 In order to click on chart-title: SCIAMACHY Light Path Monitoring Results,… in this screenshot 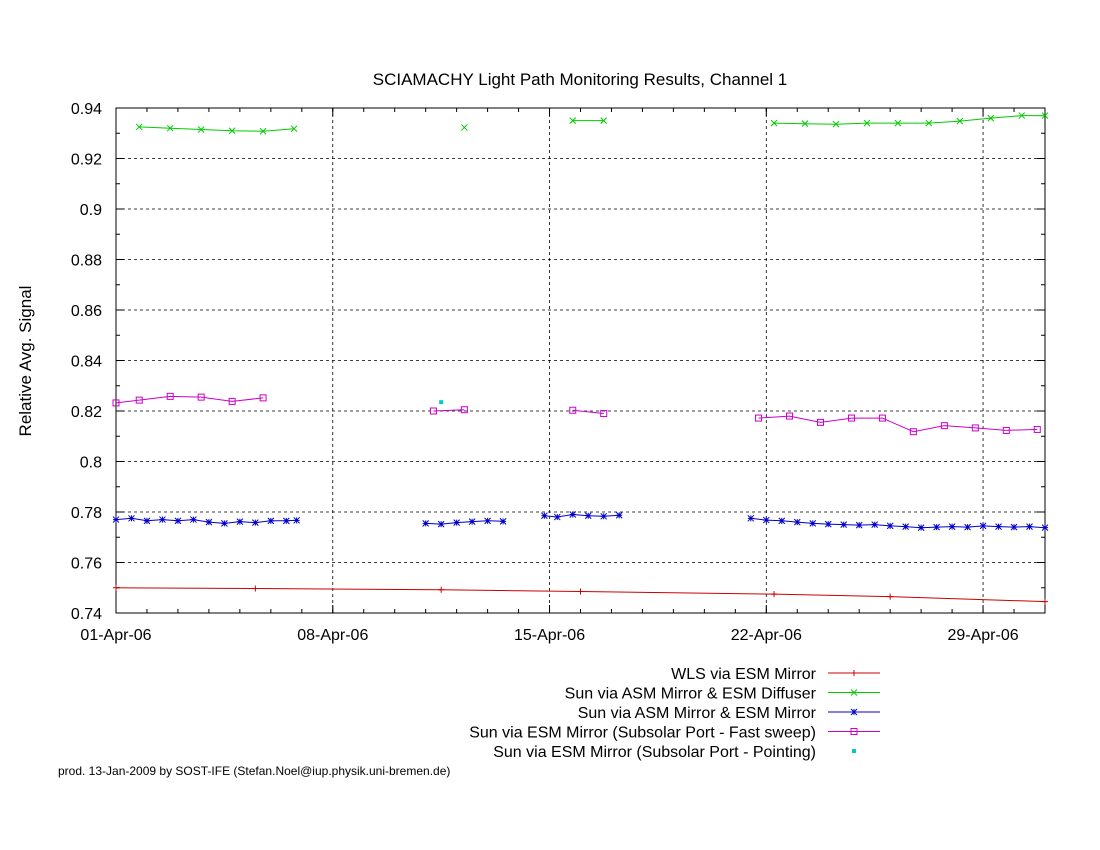, I will do `click(580, 79)`.